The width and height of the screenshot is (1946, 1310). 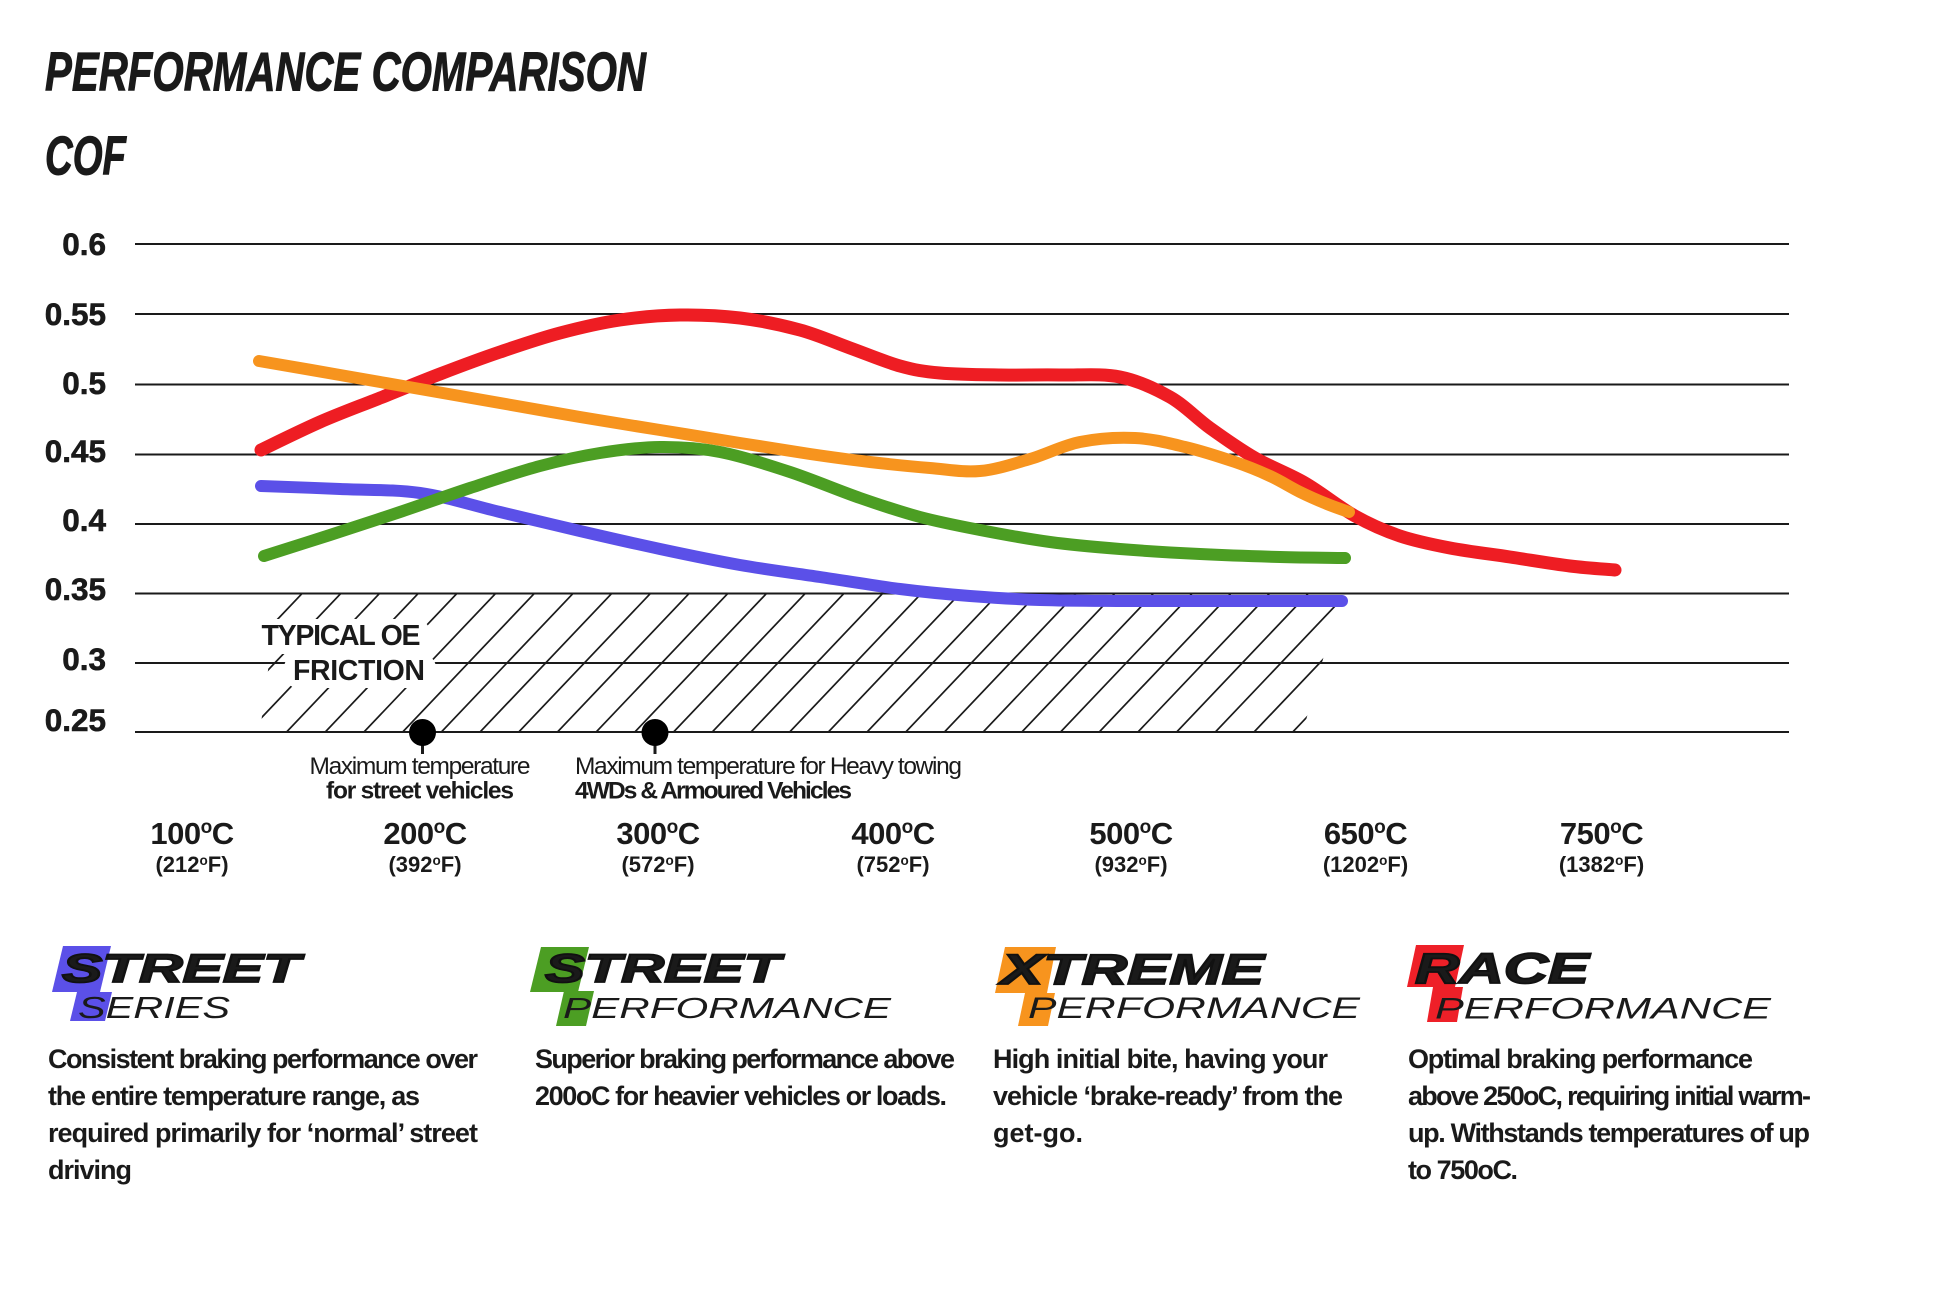 I want to click on svg-text: 0.5, so click(x=84, y=383).